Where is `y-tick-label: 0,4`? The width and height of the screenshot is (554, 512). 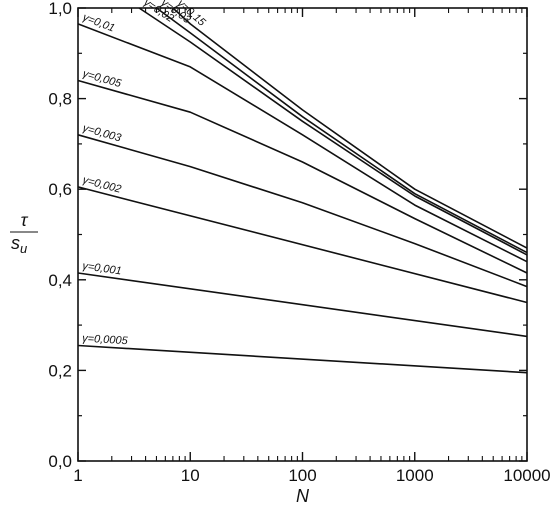
y-tick-label: 0,4 is located at coordinates (60, 280).